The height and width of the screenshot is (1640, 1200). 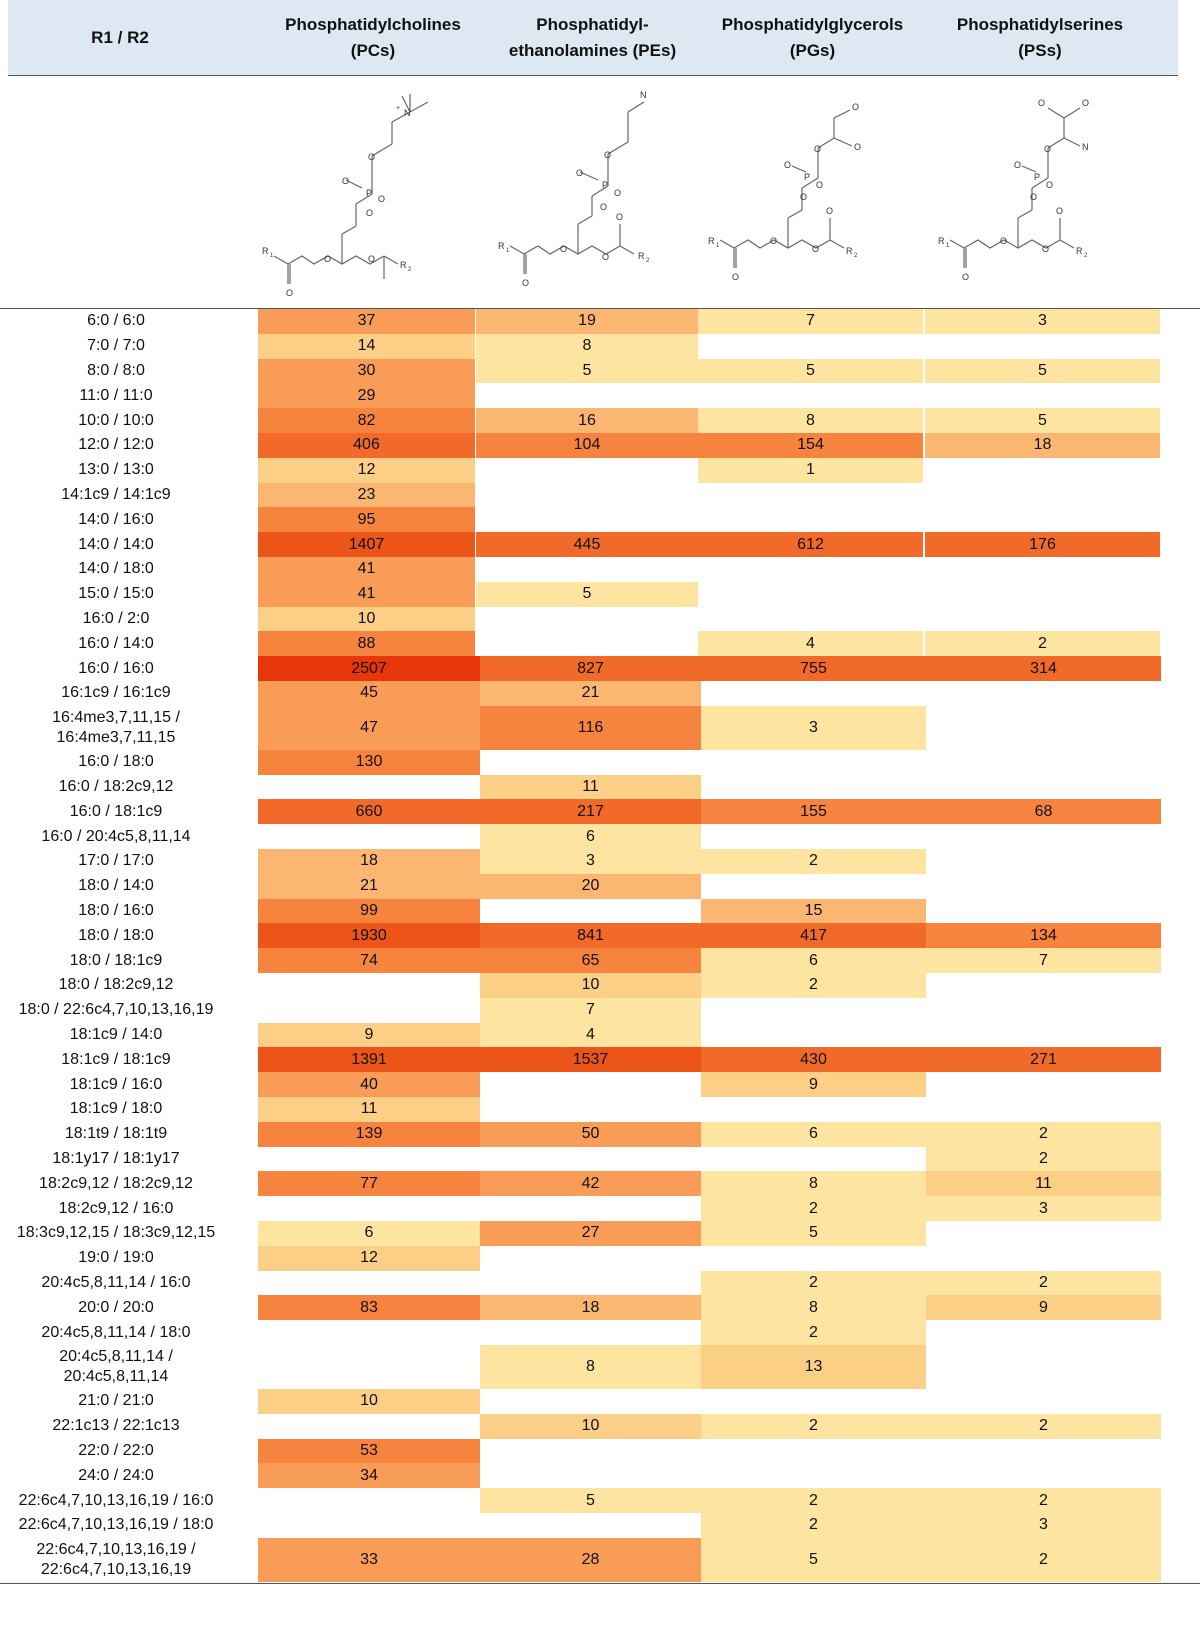 What do you see at coordinates (590, 1035) in the screenshot?
I see `cell-pe: 4` at bounding box center [590, 1035].